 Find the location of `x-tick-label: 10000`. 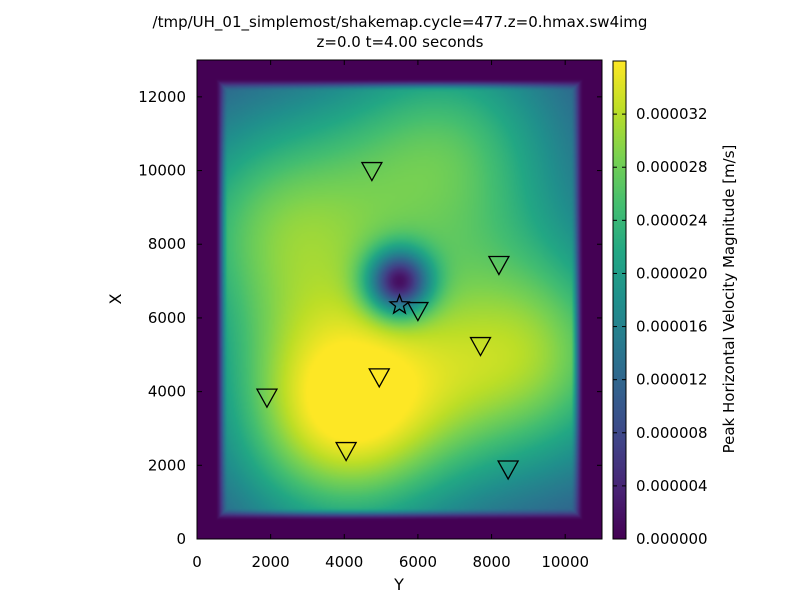

x-tick-label: 10000 is located at coordinates (565, 562).